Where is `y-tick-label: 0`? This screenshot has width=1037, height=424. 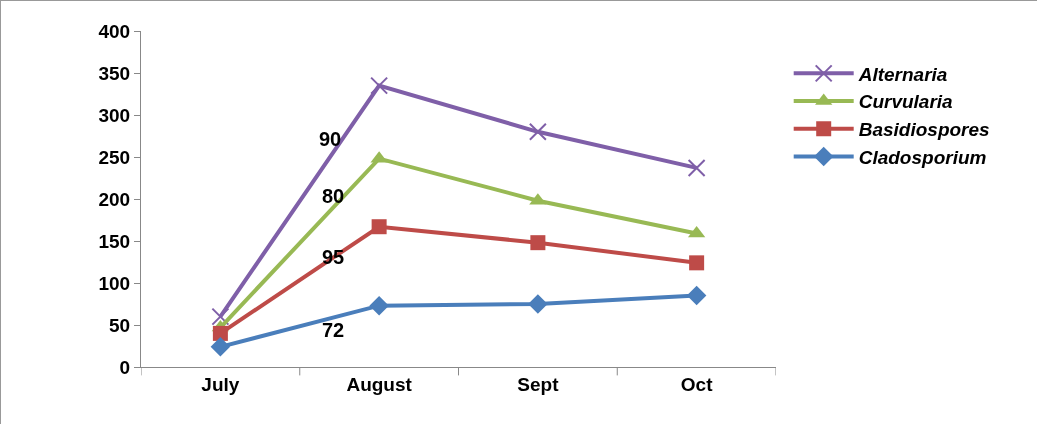 y-tick-label: 0 is located at coordinates (125, 367).